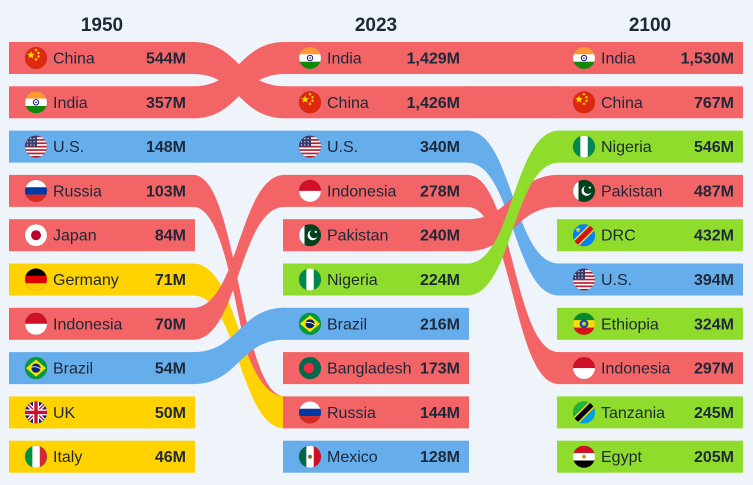 Image resolution: width=753 pixels, height=485 pixels. What do you see at coordinates (714, 324) in the screenshot?
I see `population-value: 324M` at bounding box center [714, 324].